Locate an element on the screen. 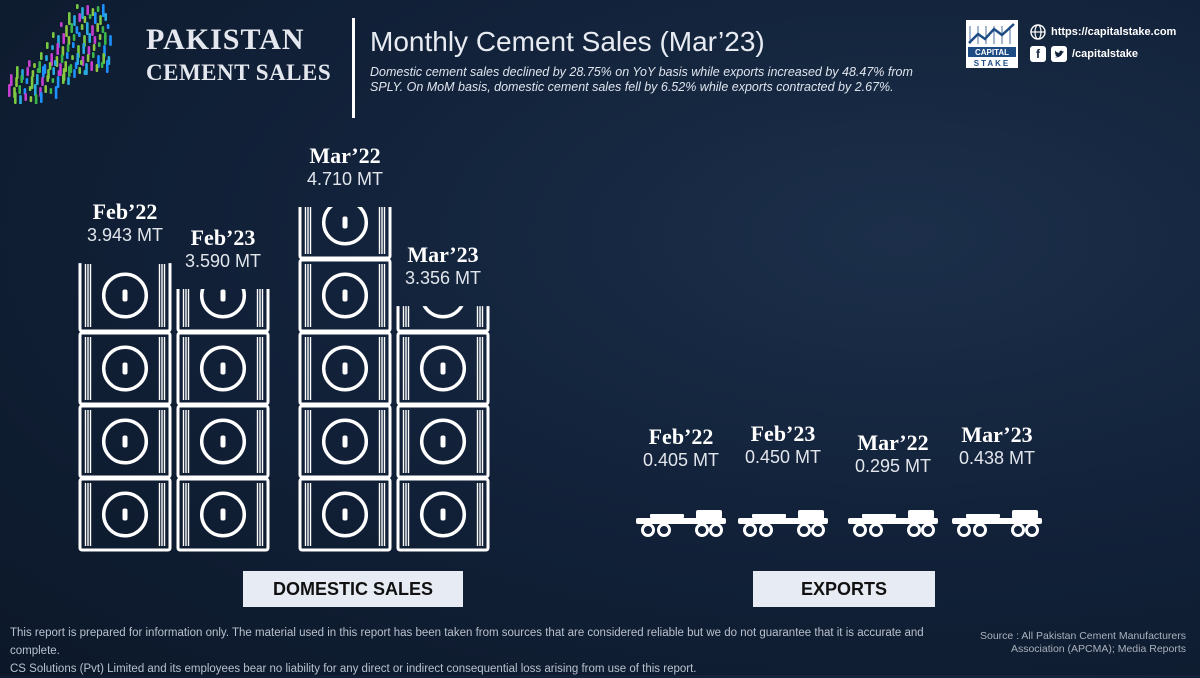  domestic-bar-label: Feb’23 3.590 MT is located at coordinates (223, 248).